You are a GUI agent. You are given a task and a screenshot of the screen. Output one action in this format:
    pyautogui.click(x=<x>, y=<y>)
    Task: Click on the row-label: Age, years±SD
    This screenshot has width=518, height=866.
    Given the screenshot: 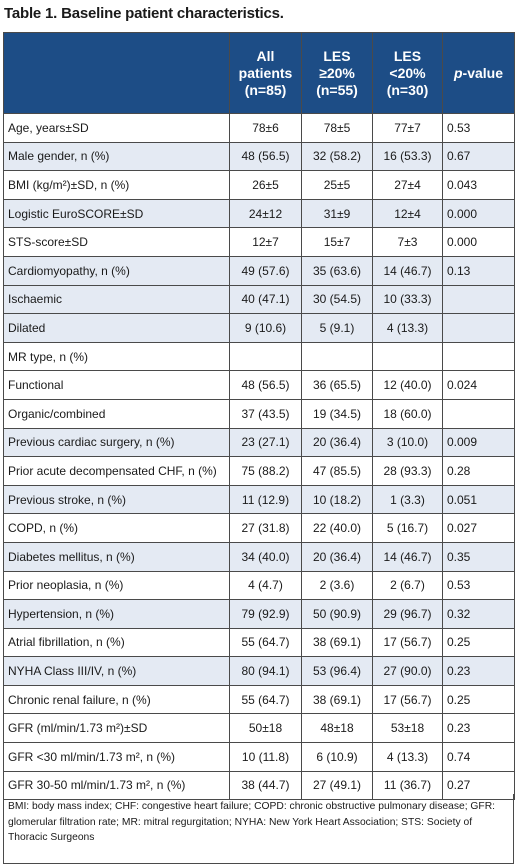 What is the action you would take?
    pyautogui.click(x=116, y=128)
    